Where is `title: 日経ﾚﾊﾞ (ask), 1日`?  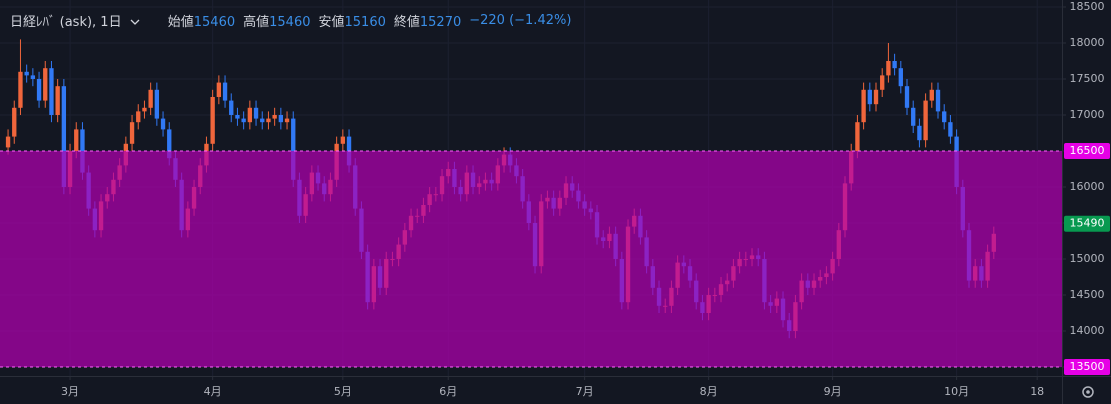
title: 日経ﾚﾊﾞ (ask), 1日 is located at coordinates (66, 22).